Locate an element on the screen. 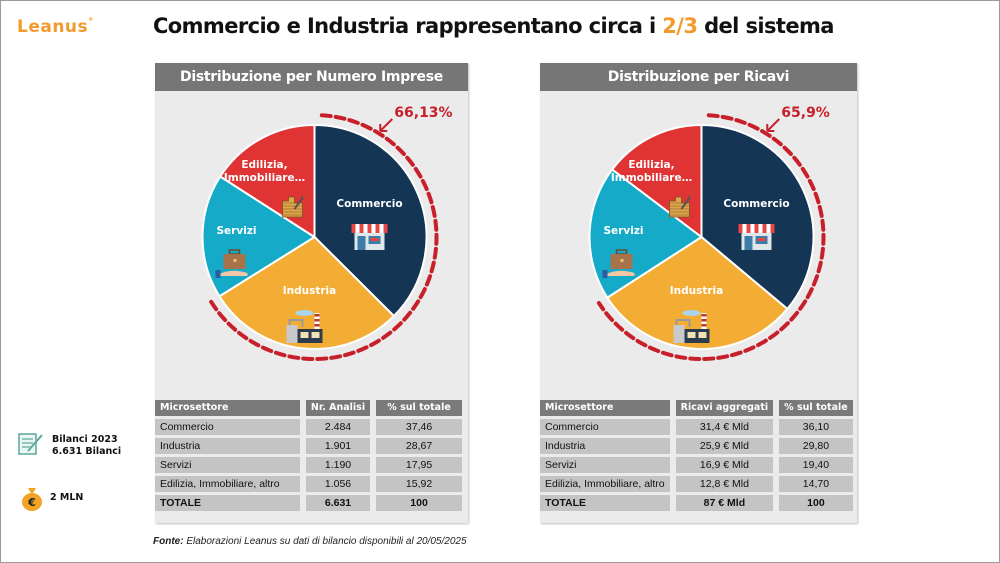  title-highlight: 2/3 is located at coordinates (680, 26).